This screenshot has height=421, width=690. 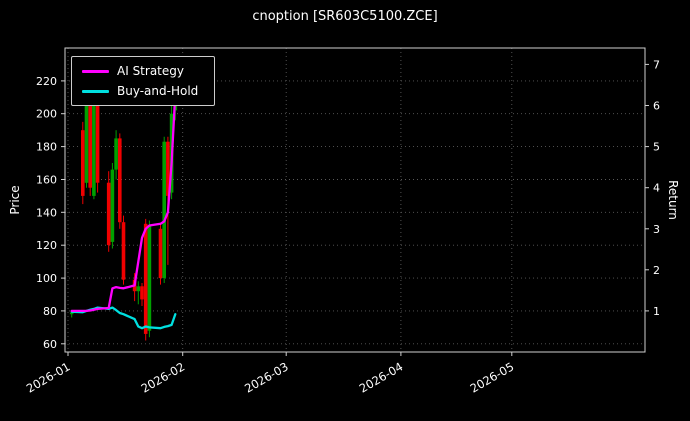 What do you see at coordinates (150, 71) in the screenshot?
I see `legend-label-ai-strategy: AI Strategy` at bounding box center [150, 71].